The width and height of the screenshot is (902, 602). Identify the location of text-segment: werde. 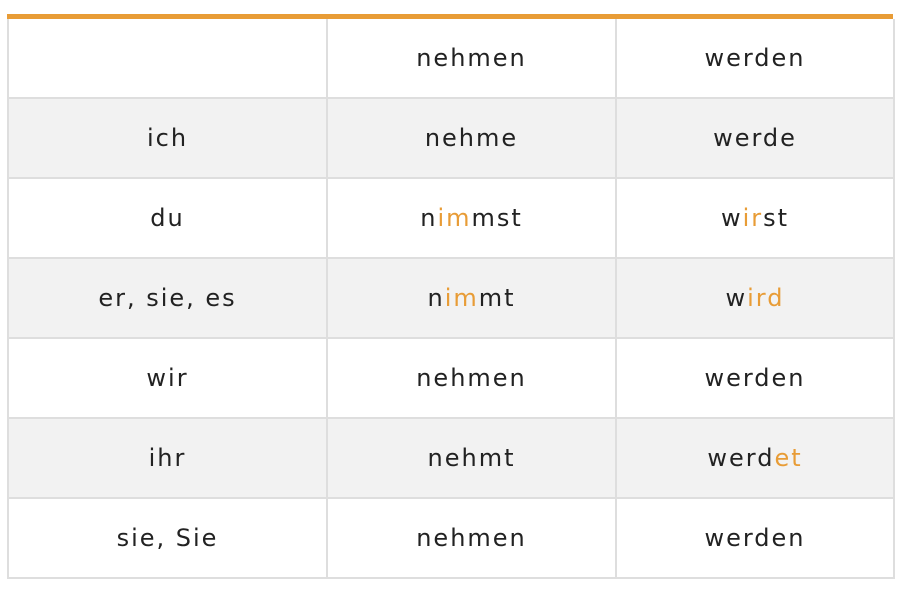
(755, 138).